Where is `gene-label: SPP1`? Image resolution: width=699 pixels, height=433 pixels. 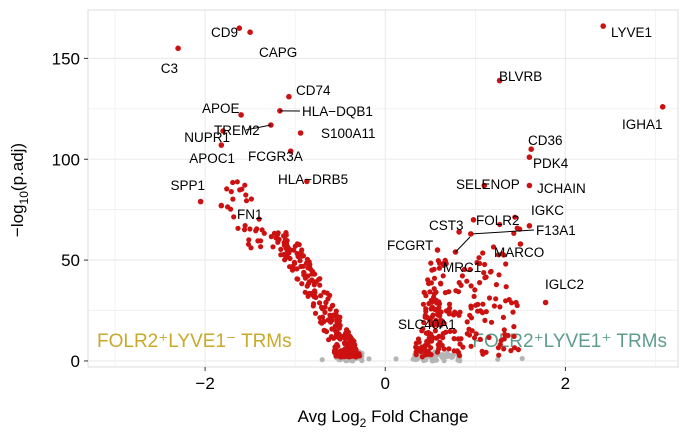 gene-label: SPP1 is located at coordinates (187, 185).